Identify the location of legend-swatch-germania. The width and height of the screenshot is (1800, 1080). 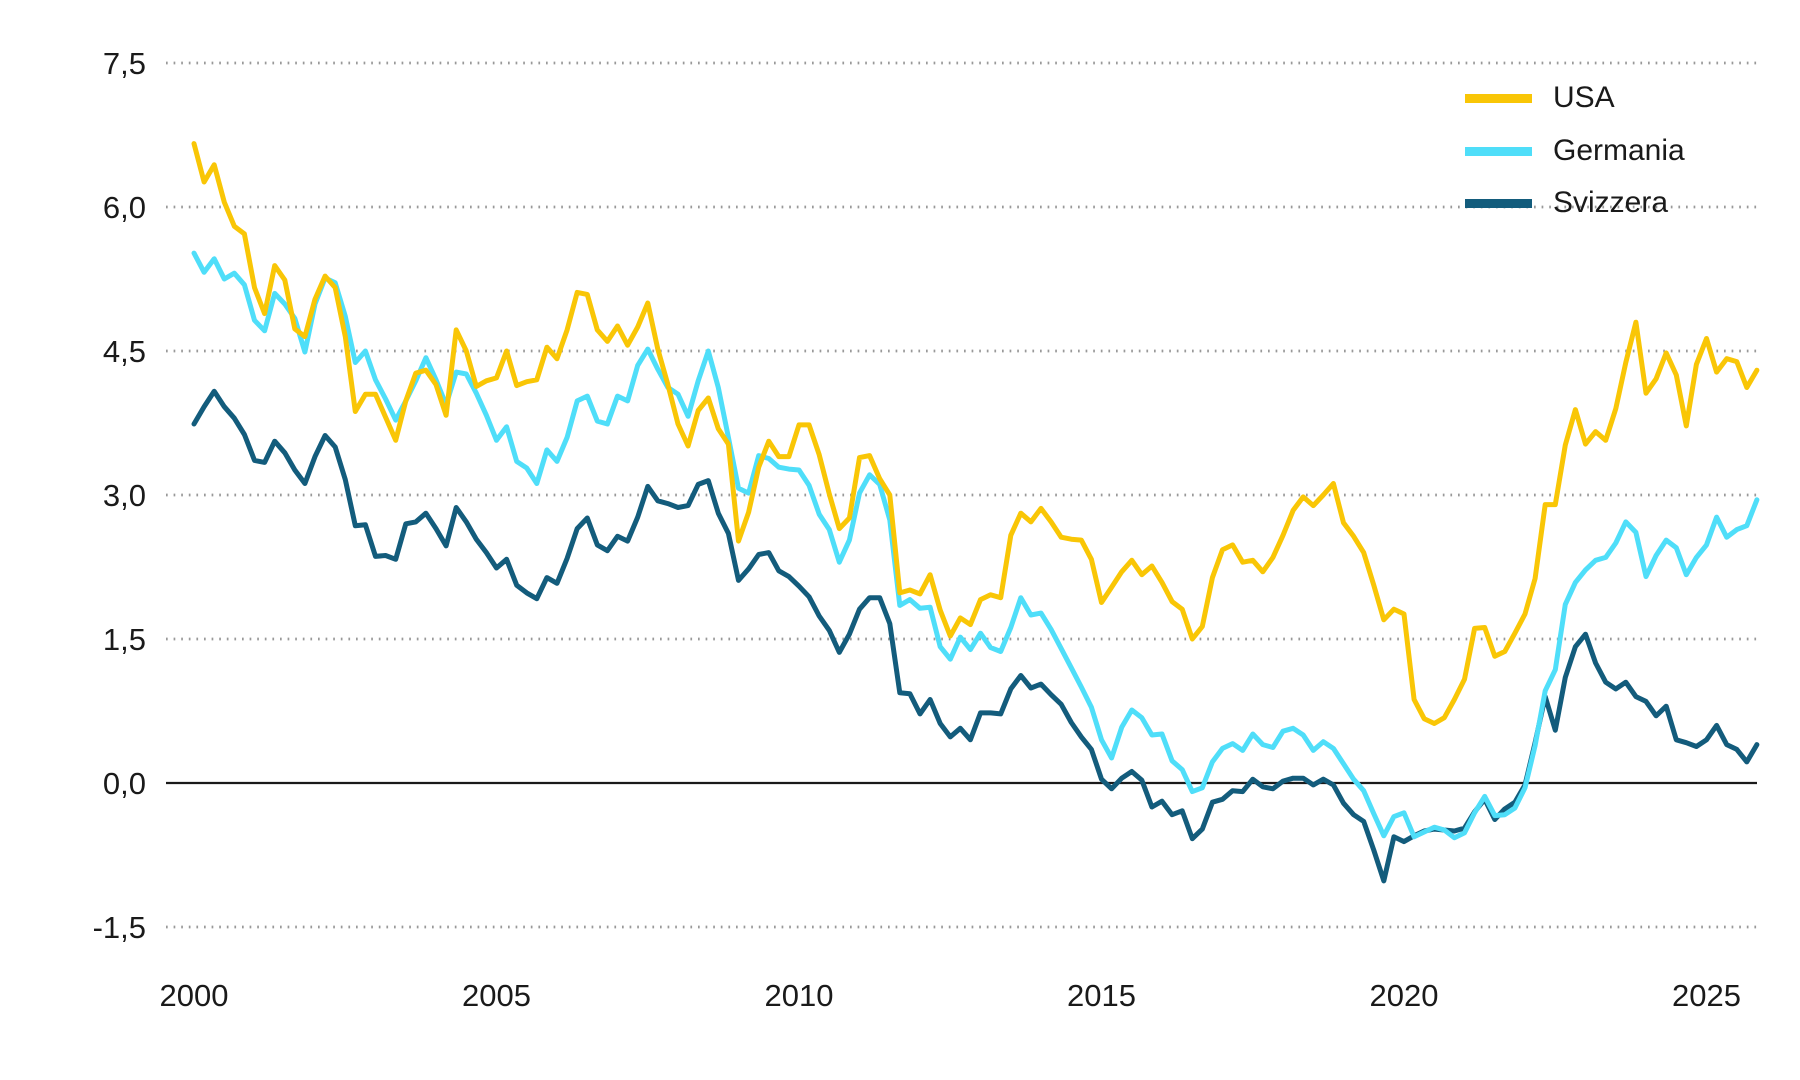
(1498, 151).